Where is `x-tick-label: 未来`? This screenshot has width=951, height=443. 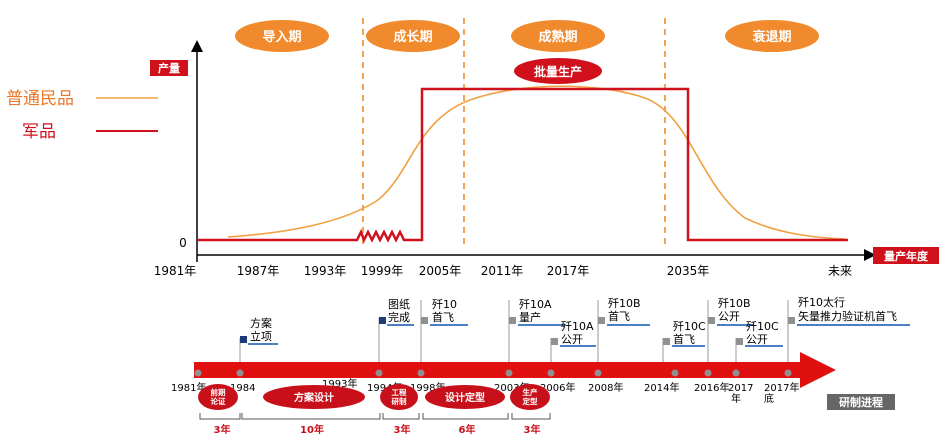 x-tick-label: 未来 is located at coordinates (840, 271).